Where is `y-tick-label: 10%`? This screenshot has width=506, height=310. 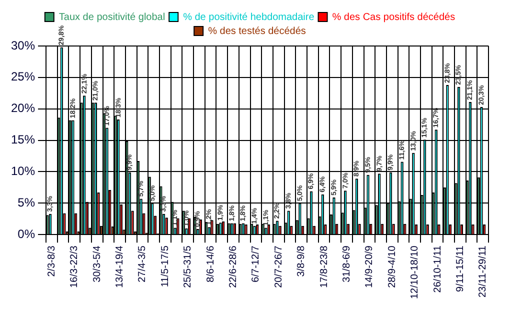
y-tick-label: 10% is located at coordinates (23, 171).